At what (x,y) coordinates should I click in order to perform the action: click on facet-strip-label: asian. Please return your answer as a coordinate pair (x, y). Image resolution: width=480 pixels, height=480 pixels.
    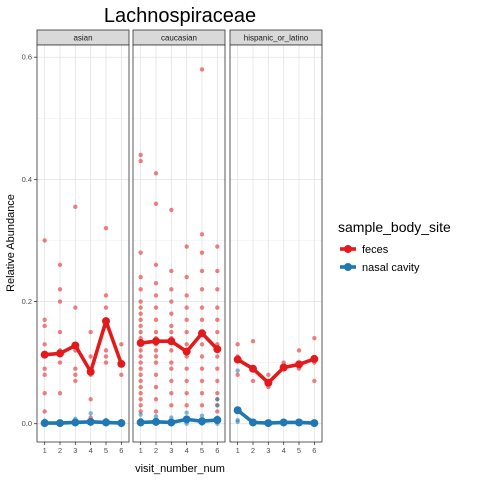
    Looking at the image, I should click on (82, 38).